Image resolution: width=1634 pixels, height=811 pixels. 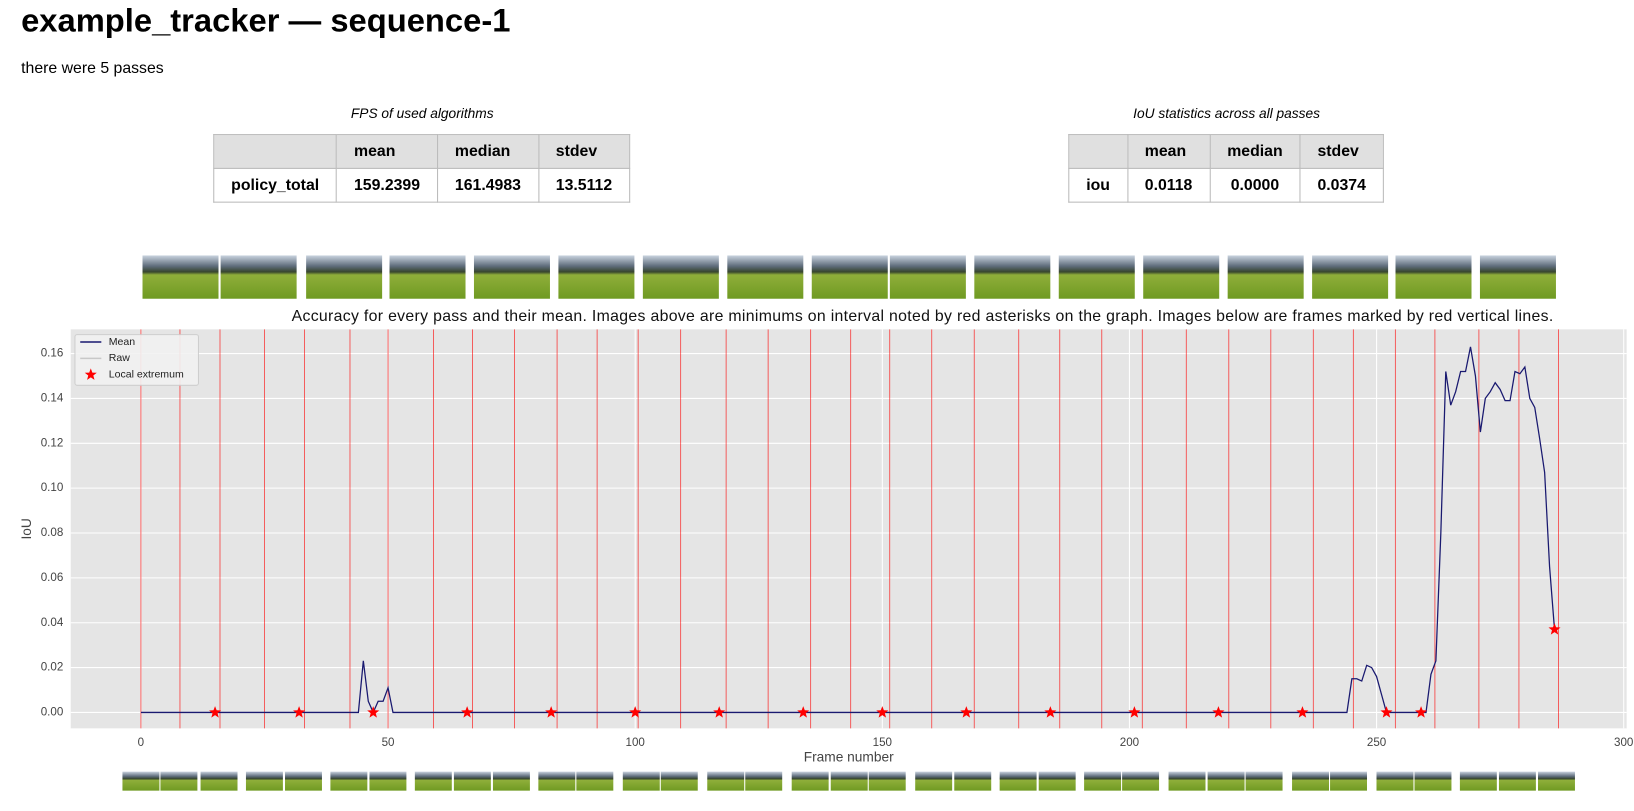 What do you see at coordinates (634, 742) in the screenshot?
I see `x-tick-label: 100` at bounding box center [634, 742].